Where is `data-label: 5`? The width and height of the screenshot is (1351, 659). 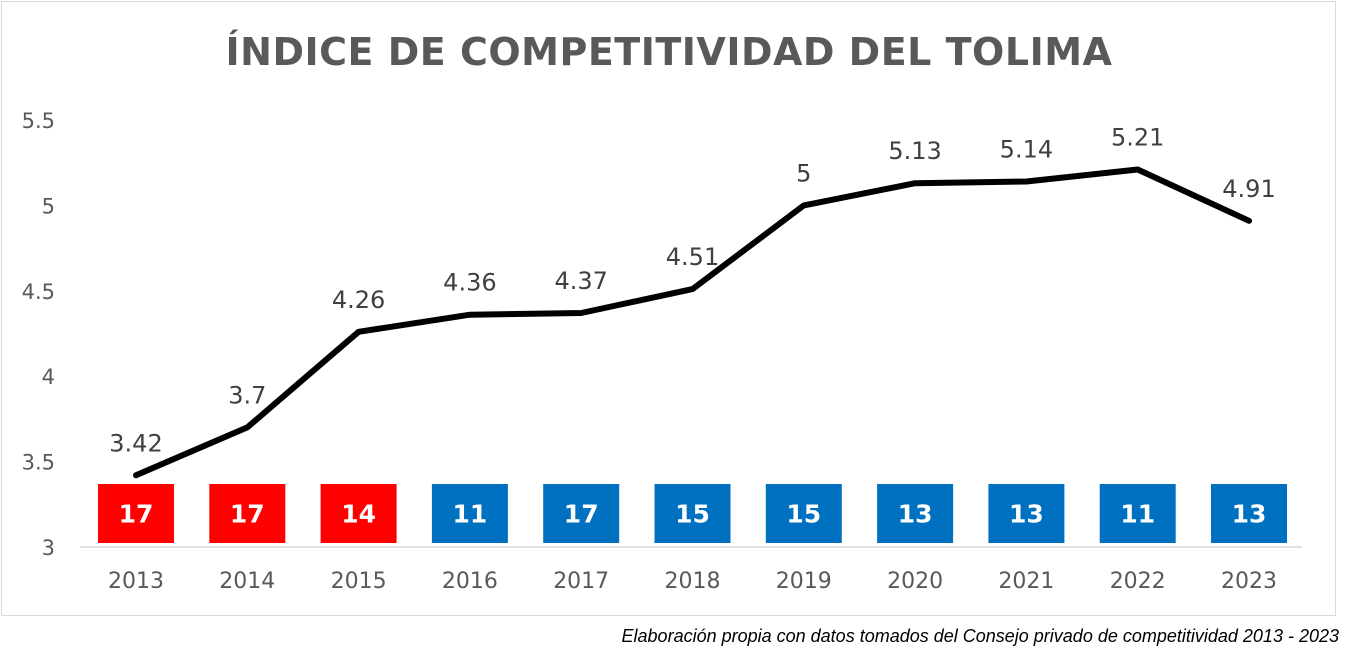 data-label: 5 is located at coordinates (803, 173).